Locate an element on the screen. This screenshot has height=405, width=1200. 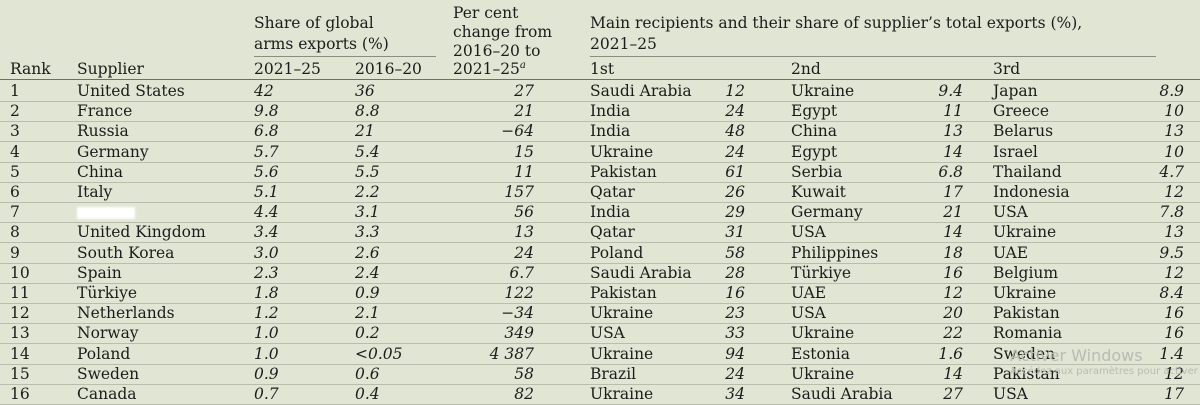
cell-r2: Philippines is located at coordinates (835, 252).